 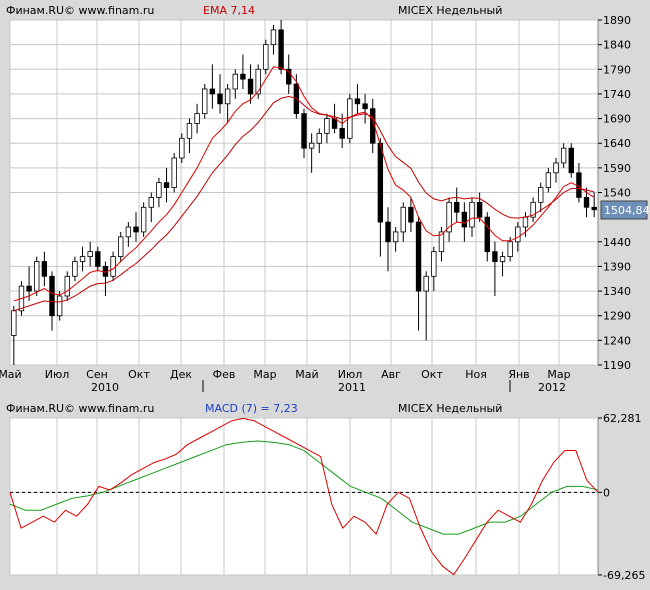 I want to click on price-y-tick-label: 1890, so click(x=617, y=20).